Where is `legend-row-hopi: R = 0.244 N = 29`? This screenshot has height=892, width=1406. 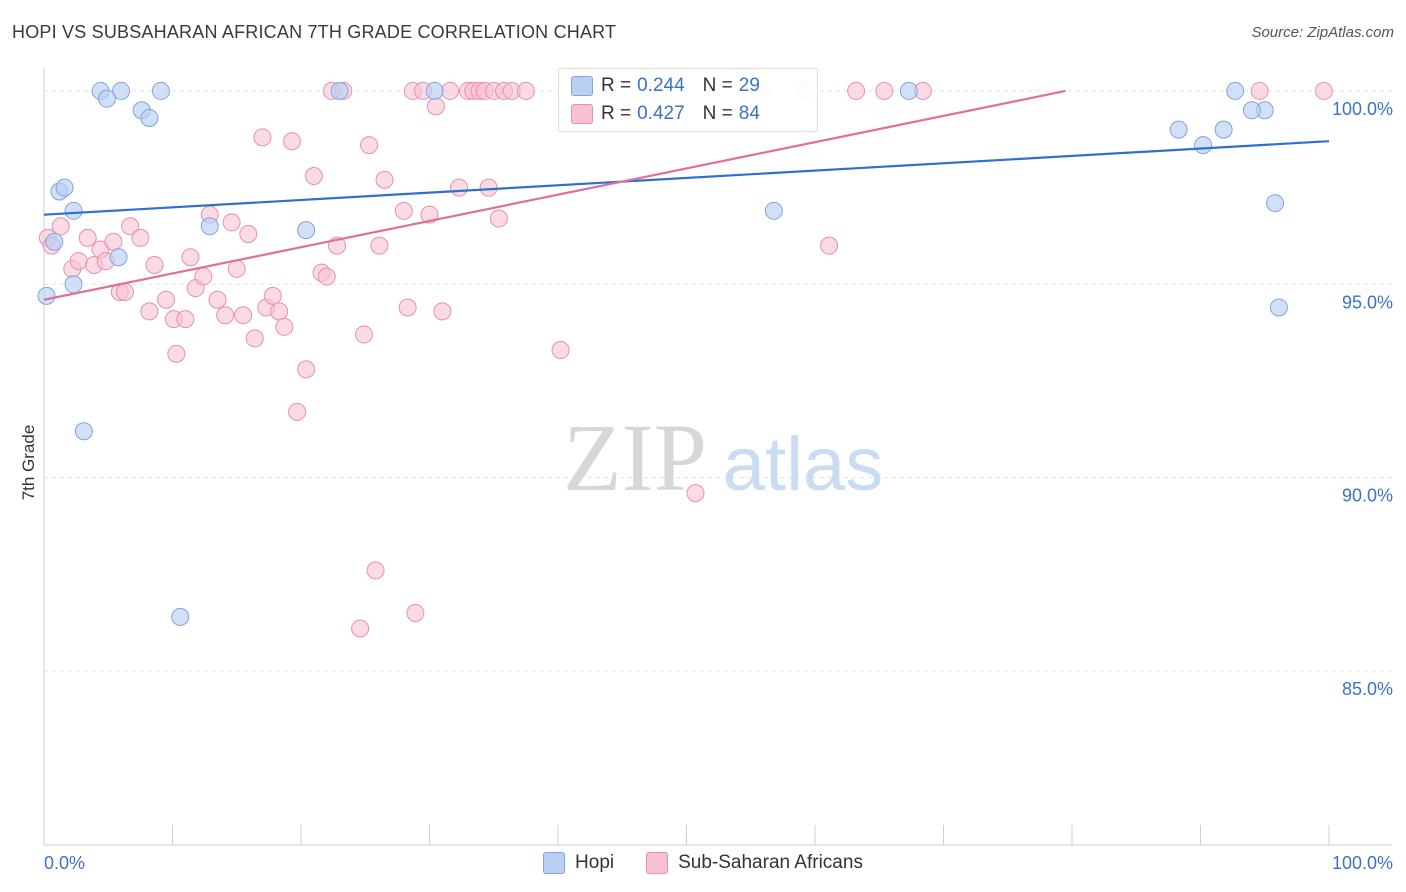
legend-row-hopi: R = 0.244 N = 29 is located at coordinates (665, 86).